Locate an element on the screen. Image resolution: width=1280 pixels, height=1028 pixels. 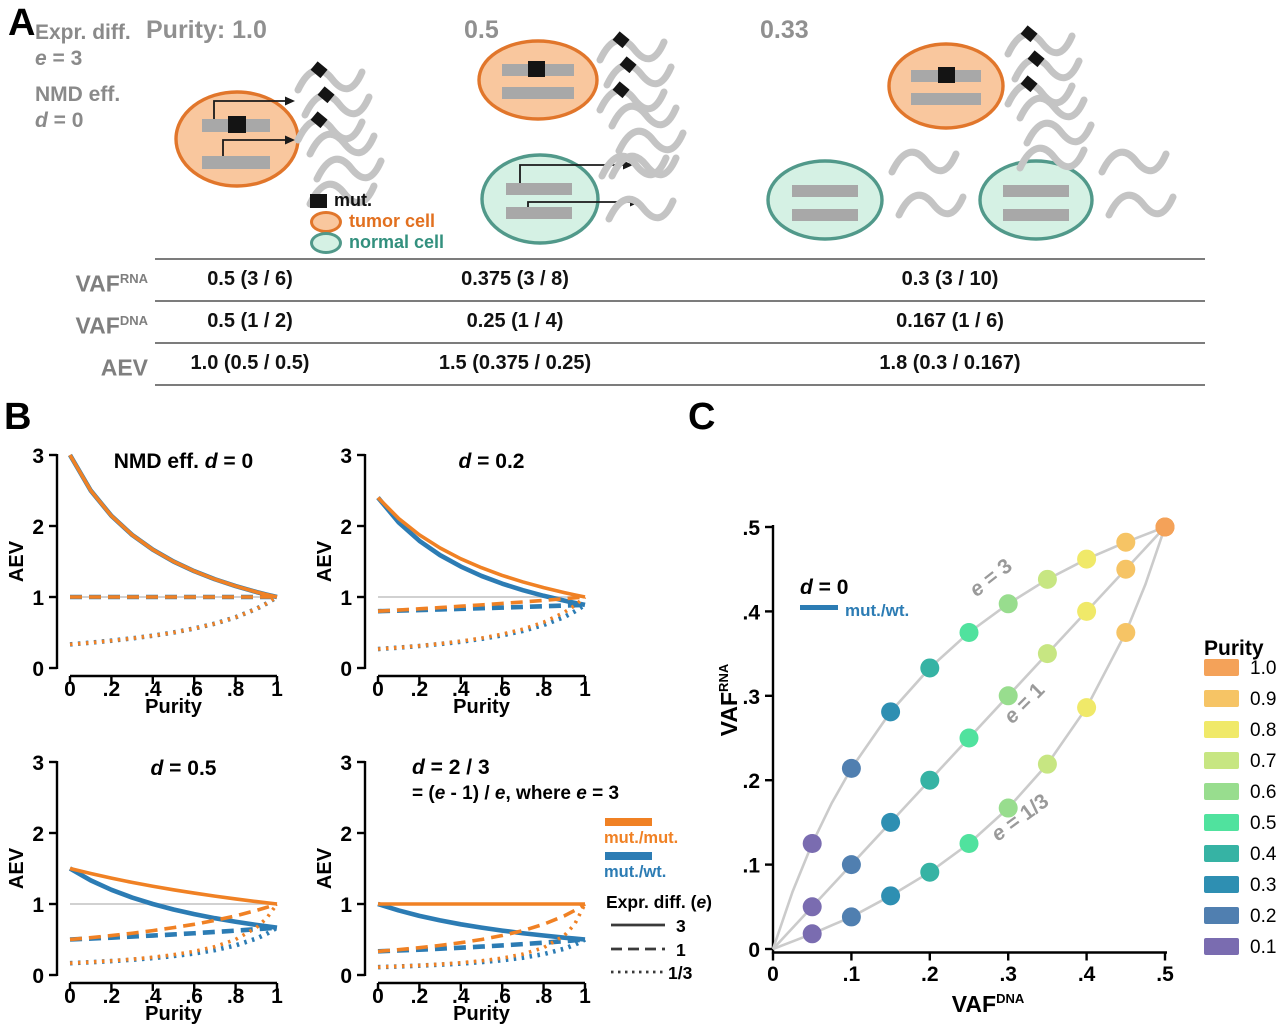
table-cell: 0.375 (3 / 8) is located at coordinates (515, 279).